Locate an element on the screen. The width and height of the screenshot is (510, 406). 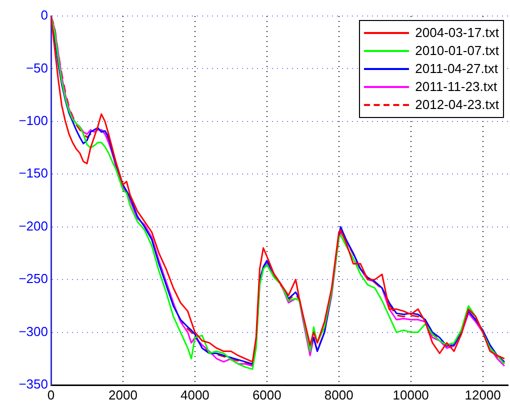
x-tick-label: 8000 is located at coordinates (339, 394).